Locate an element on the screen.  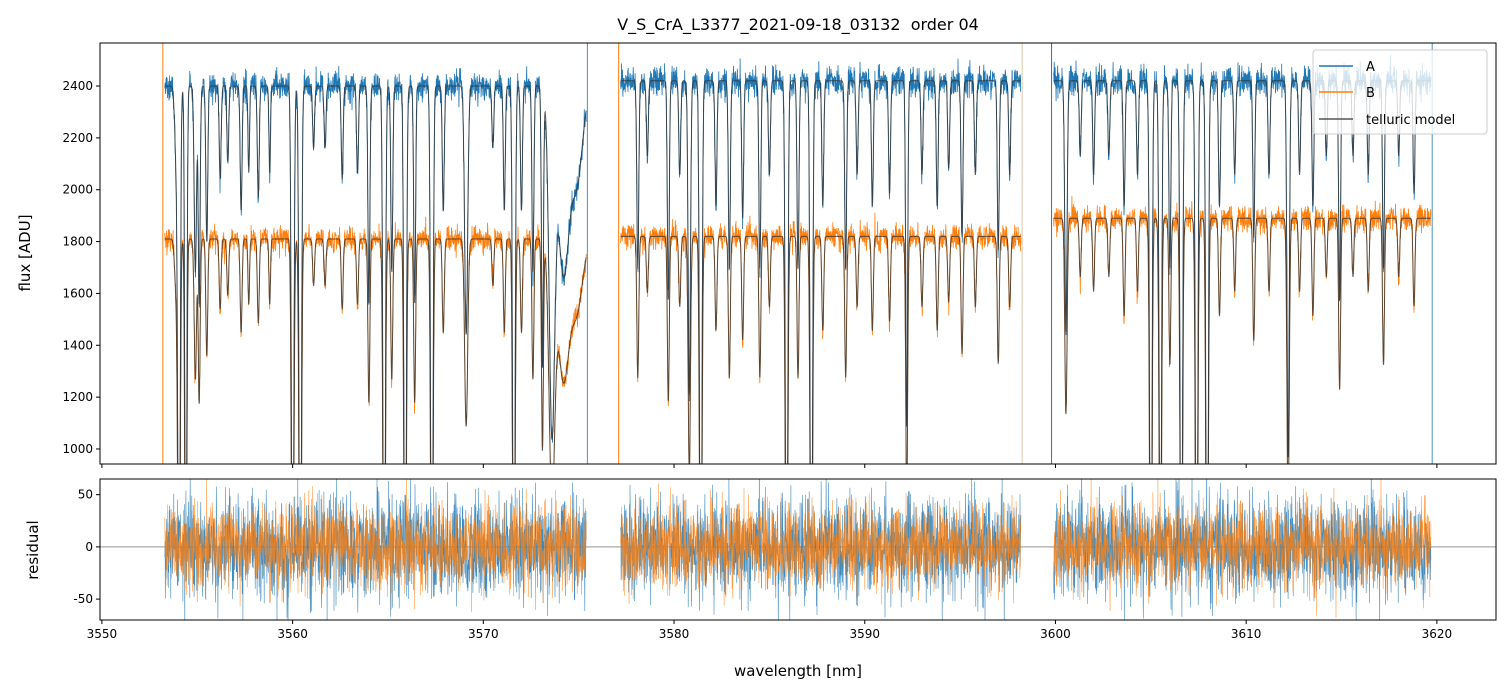
residual-y-axis-label: residual is located at coordinates (33, 549).